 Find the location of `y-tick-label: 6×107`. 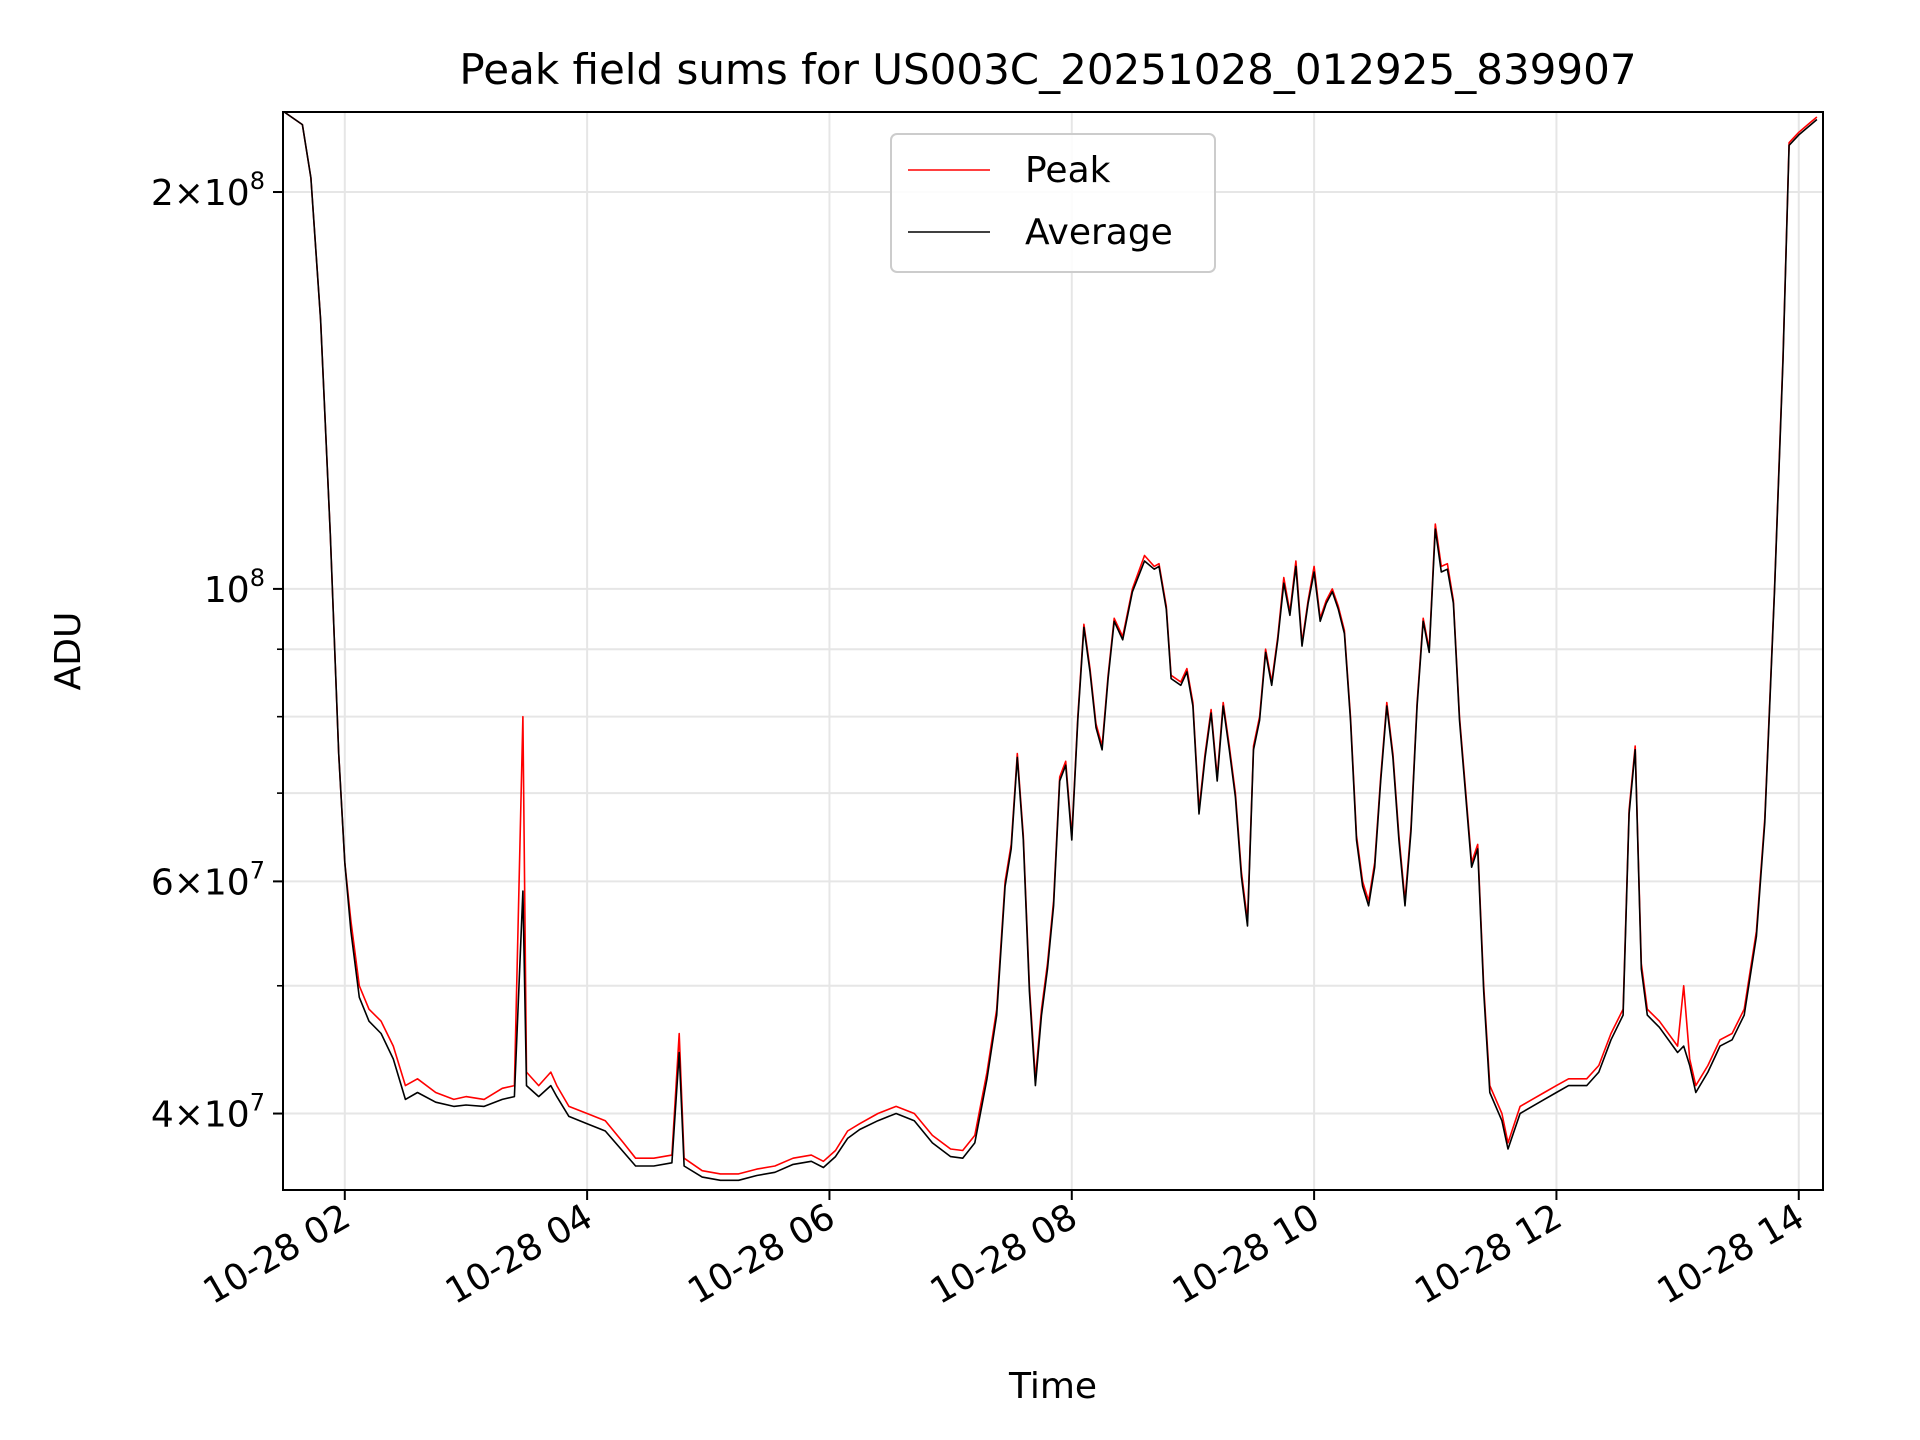

y-tick-label: 6×107 is located at coordinates (208, 879).